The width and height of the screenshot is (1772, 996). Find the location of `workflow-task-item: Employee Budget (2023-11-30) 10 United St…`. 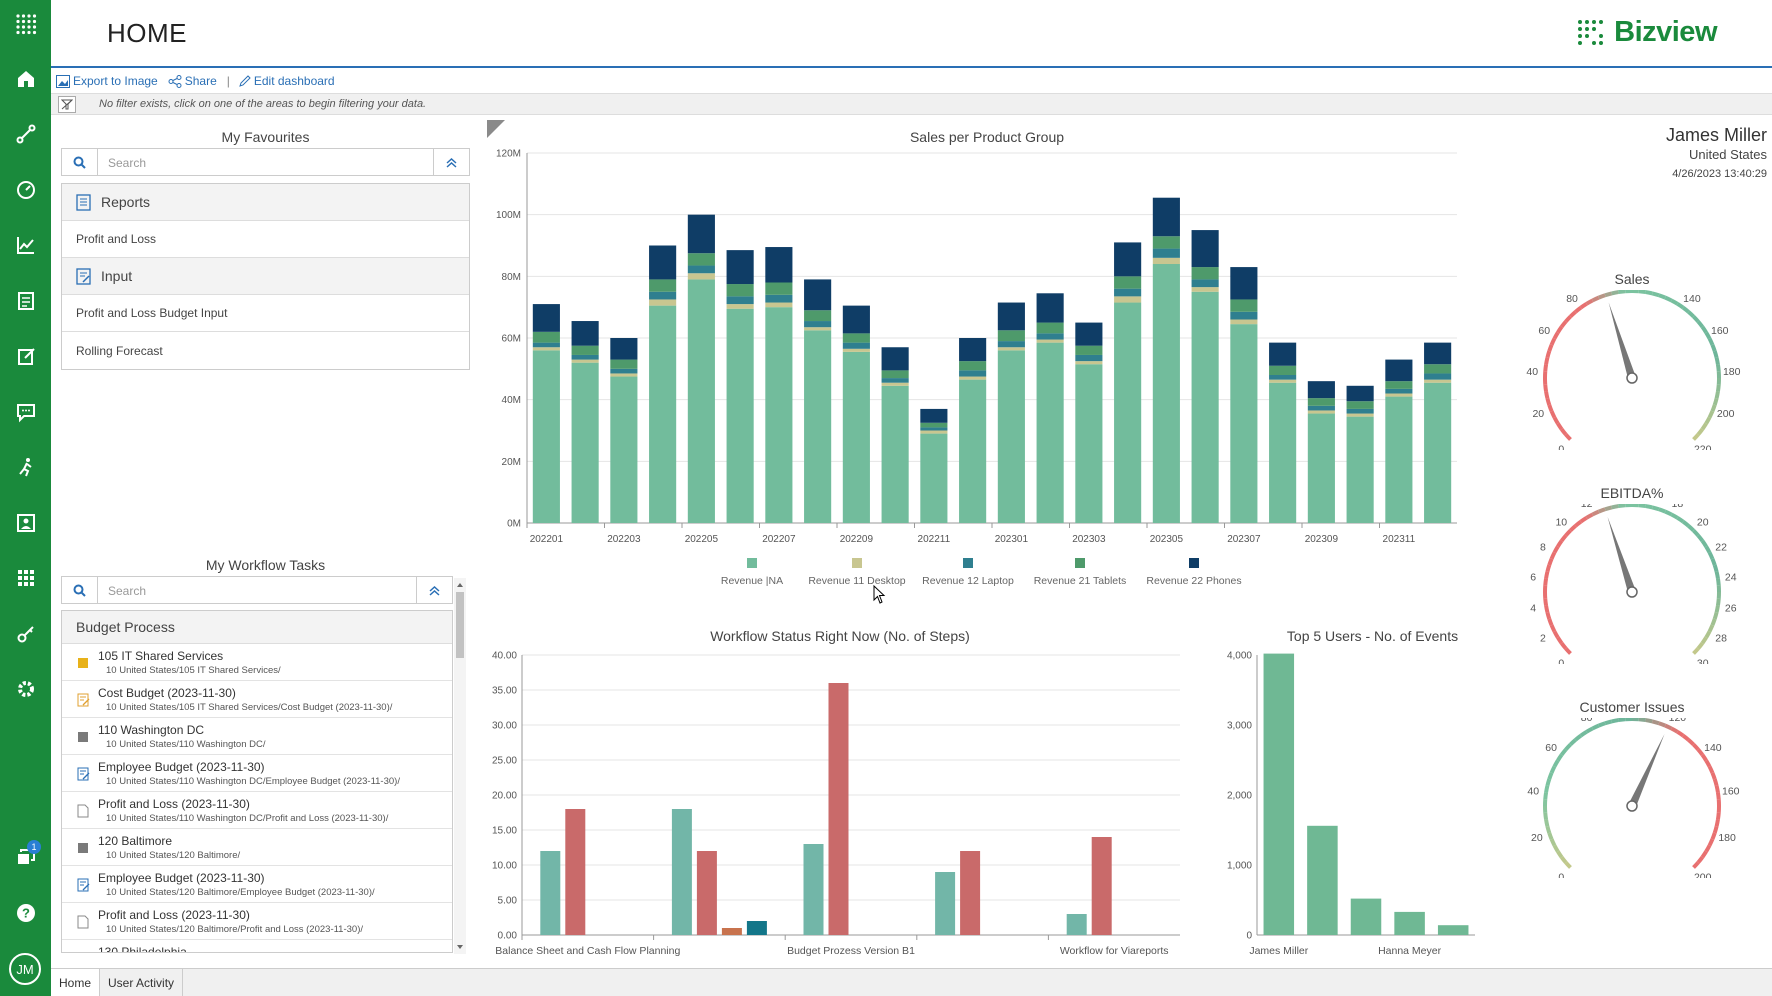

workflow-task-item: Employee Budget (2023-11-30) 10 United St… is located at coordinates (257, 773).